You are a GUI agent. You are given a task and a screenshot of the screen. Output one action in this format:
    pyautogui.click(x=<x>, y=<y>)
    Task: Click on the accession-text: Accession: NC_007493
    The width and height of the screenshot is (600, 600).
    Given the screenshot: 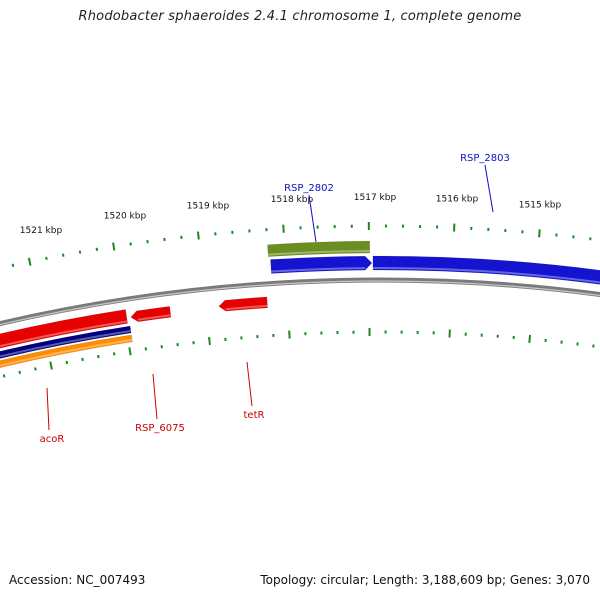 What is the action you would take?
    pyautogui.click(x=77, y=580)
    